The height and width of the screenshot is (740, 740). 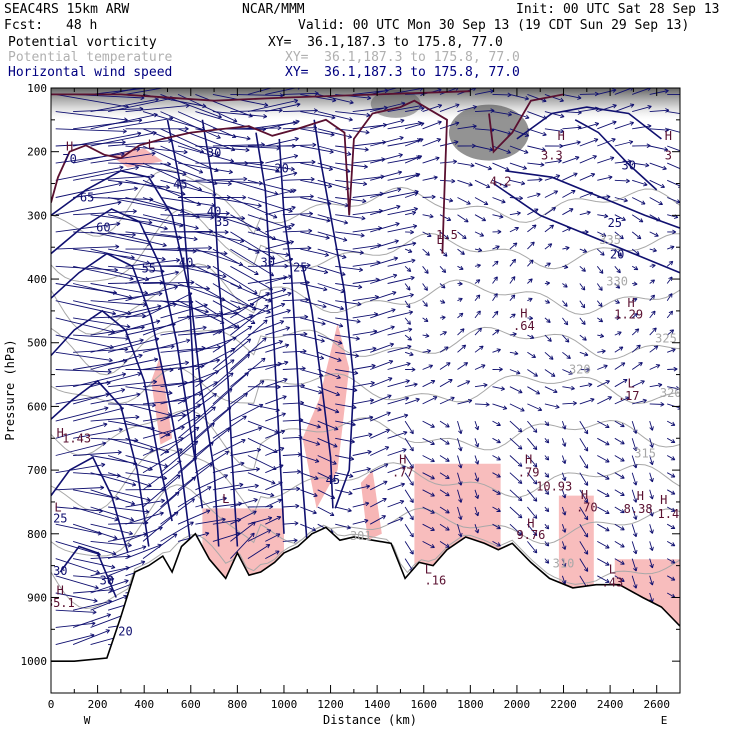 I want to click on field-label-wind: Horizontal wind speed, so click(x=90, y=72).